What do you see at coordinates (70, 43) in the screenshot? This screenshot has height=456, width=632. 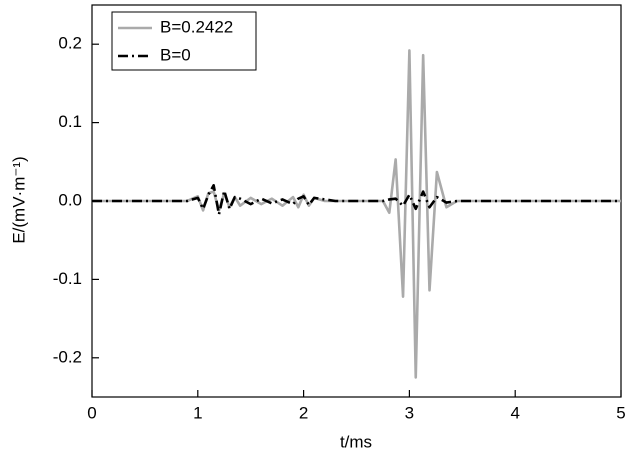 I see `y-tick-label: 0.2` at bounding box center [70, 43].